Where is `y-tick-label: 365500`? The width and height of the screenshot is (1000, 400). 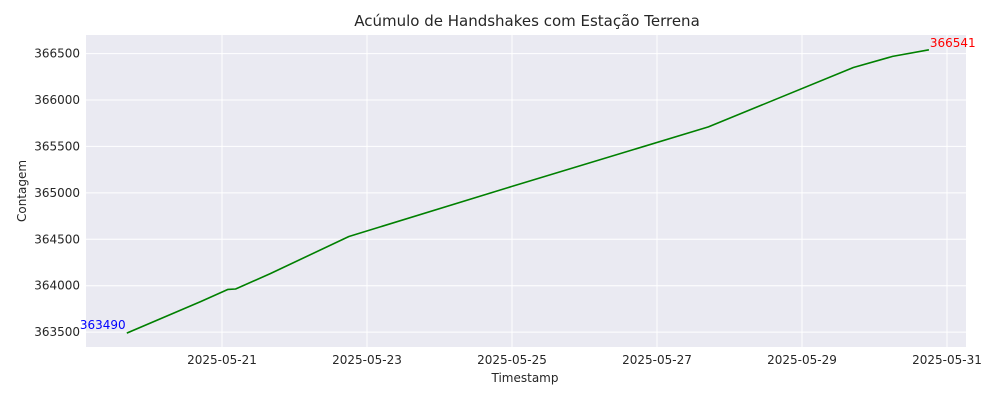 y-tick-label: 365500 is located at coordinates (57, 146).